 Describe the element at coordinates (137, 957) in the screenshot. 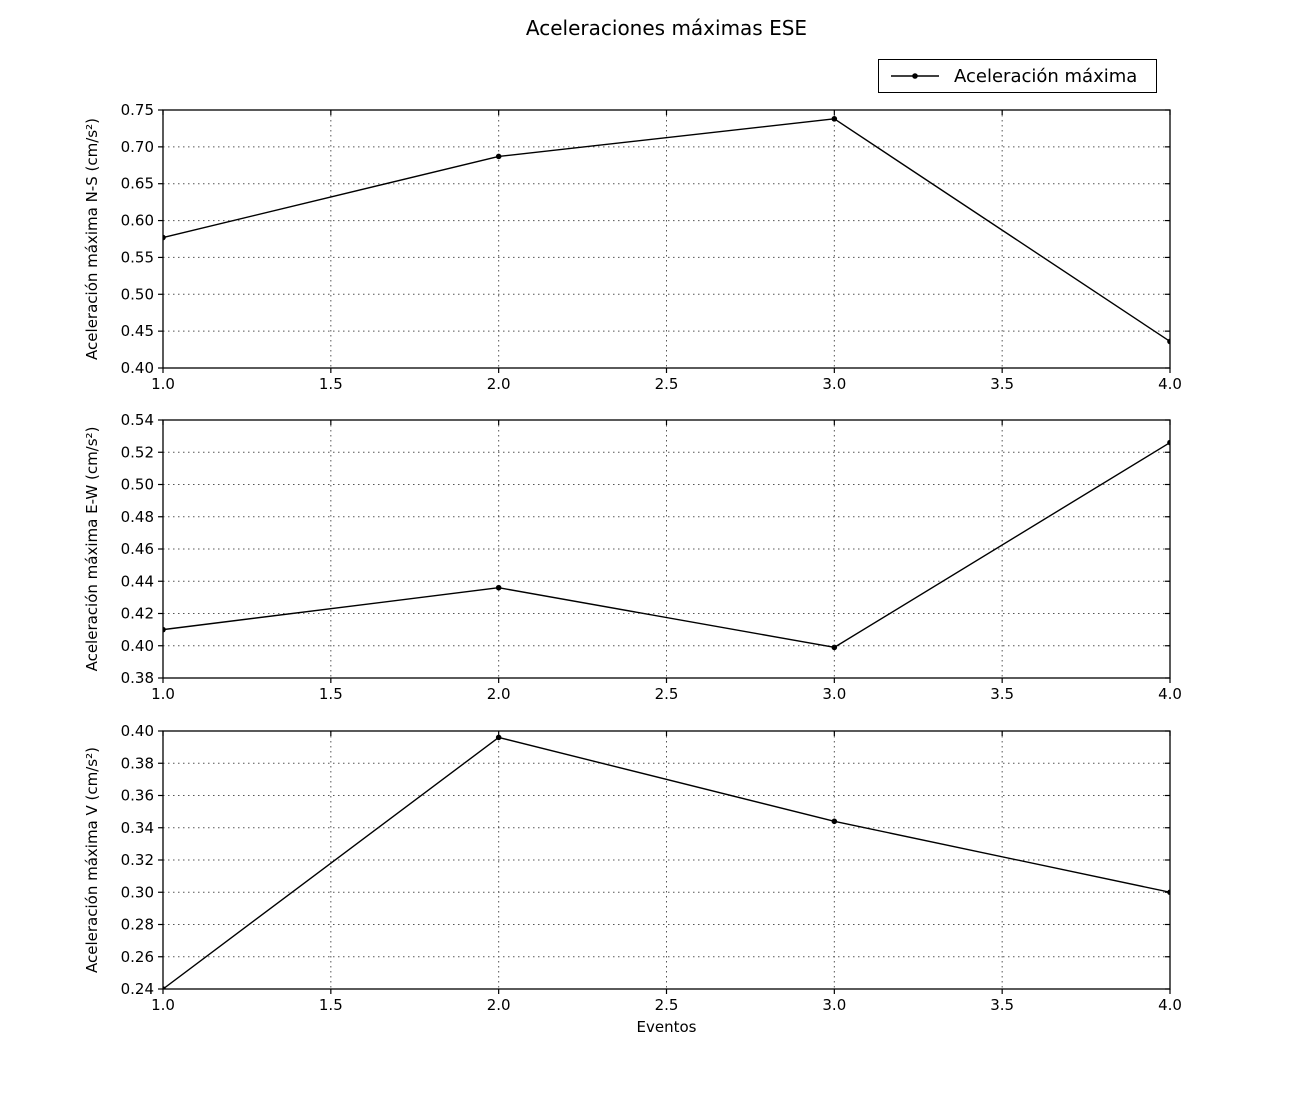

I see `y-tick-label: 0.26` at that location.